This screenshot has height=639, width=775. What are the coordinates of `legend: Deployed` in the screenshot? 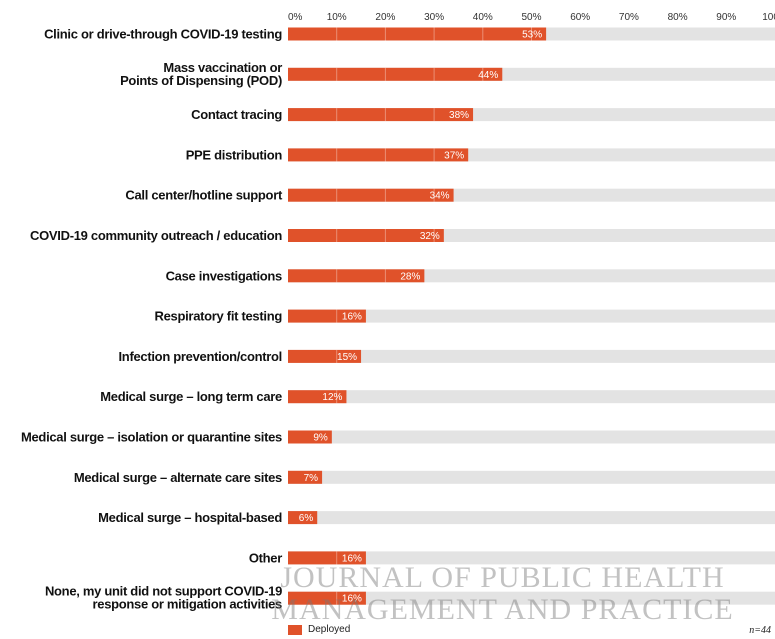 It's located at (319, 629).